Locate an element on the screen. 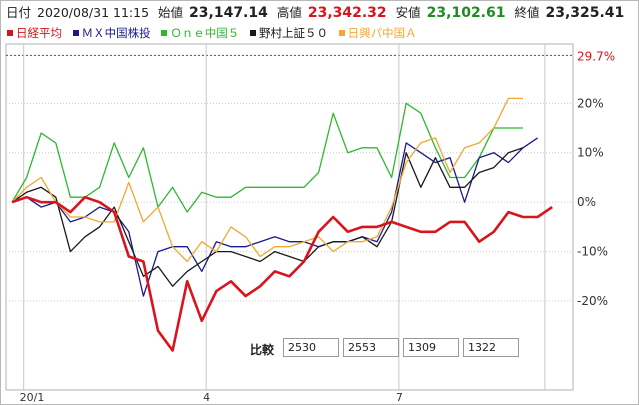  legend-item-nikko: 日興パ中国Ａ is located at coordinates (377, 33).